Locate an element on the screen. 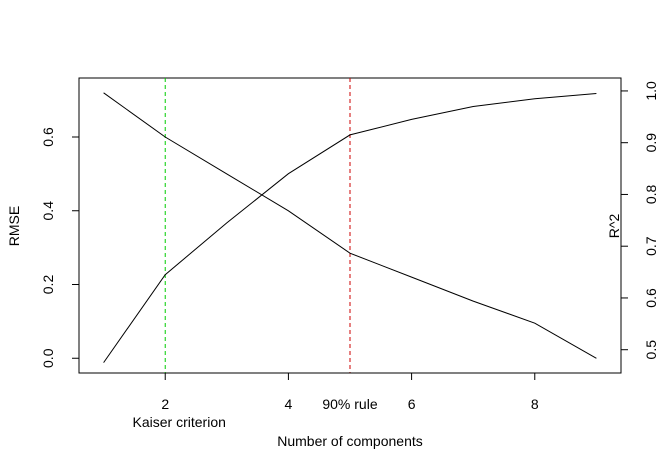 The image size is (663, 471). x-tick-label-3: 8 is located at coordinates (535, 404).